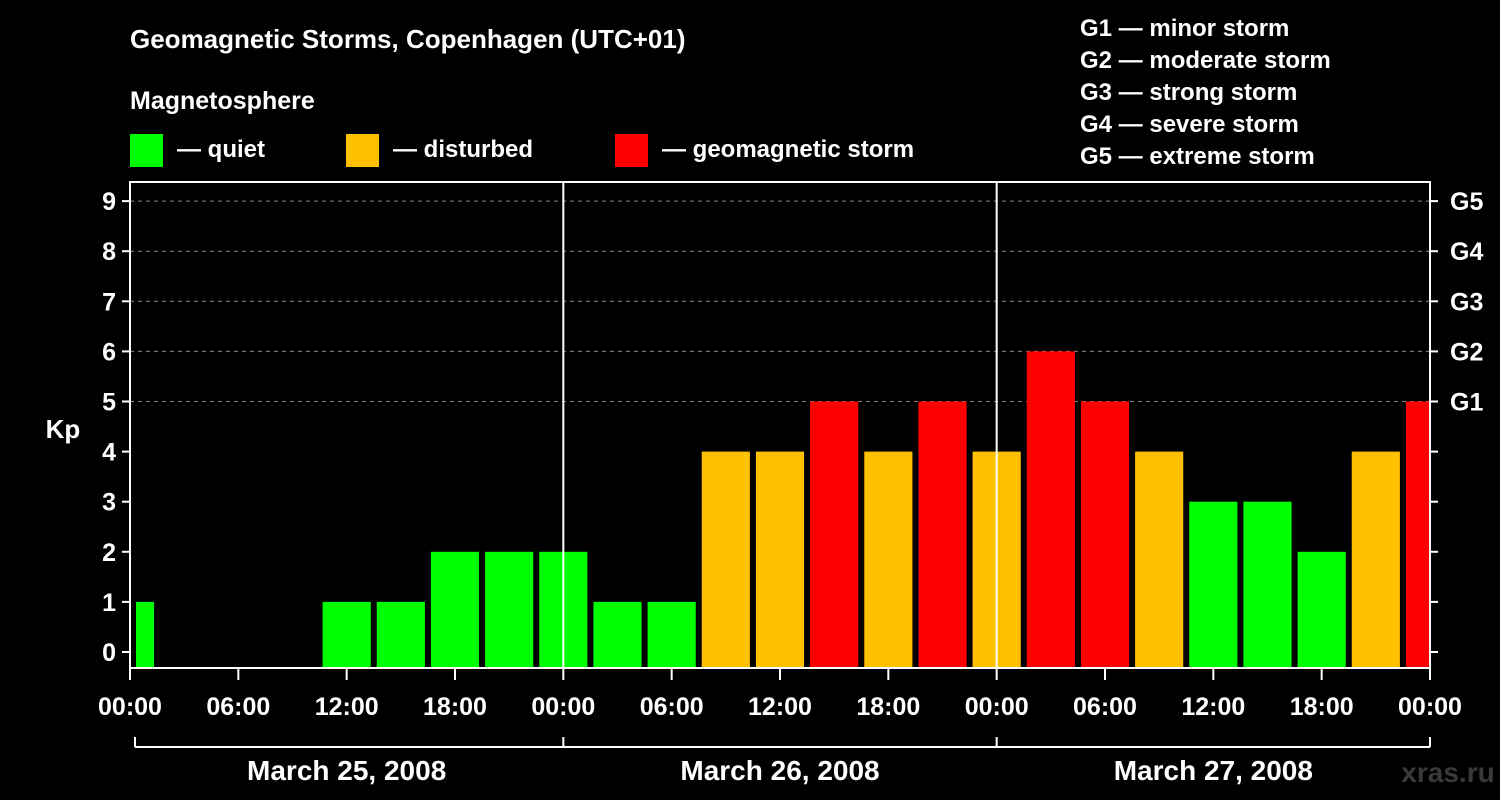 The width and height of the screenshot is (1500, 800). I want to click on legend-label-3: — geomagnetic storm, so click(788, 149).